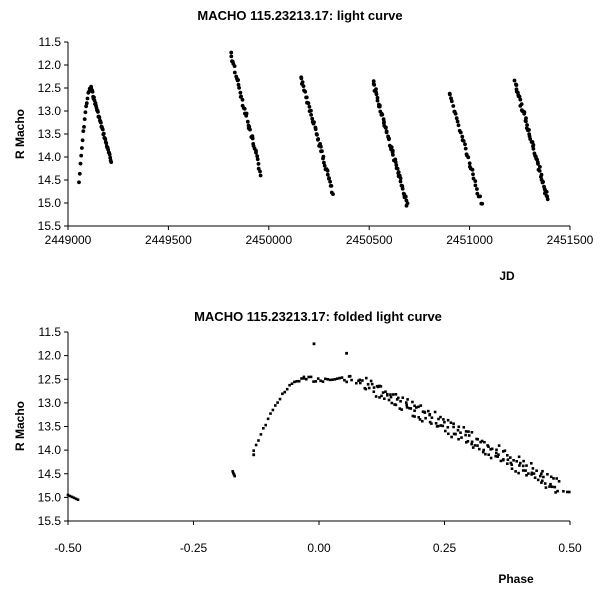  What do you see at coordinates (570, 548) in the screenshot?
I see `x-tick-label: 0.50` at bounding box center [570, 548].